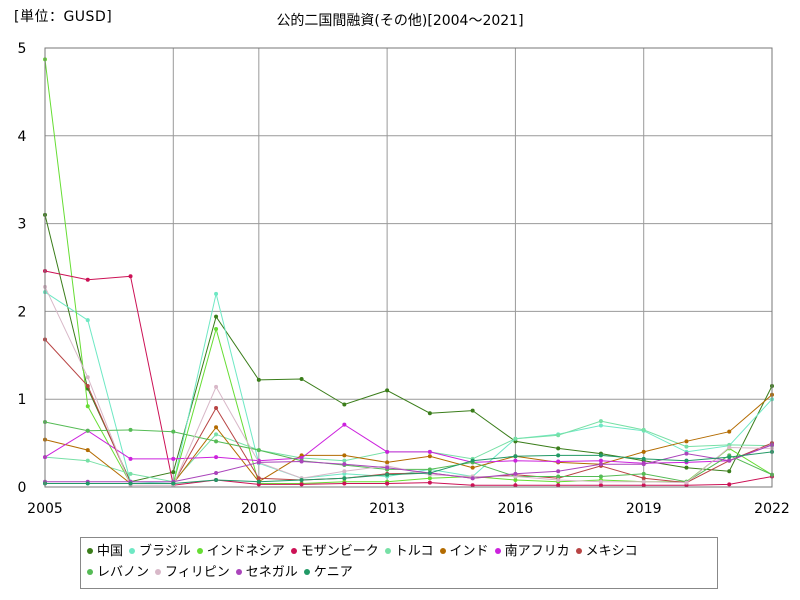 The width and height of the screenshot is (800, 600). I want to click on x-tick-label: 2010, so click(259, 509).